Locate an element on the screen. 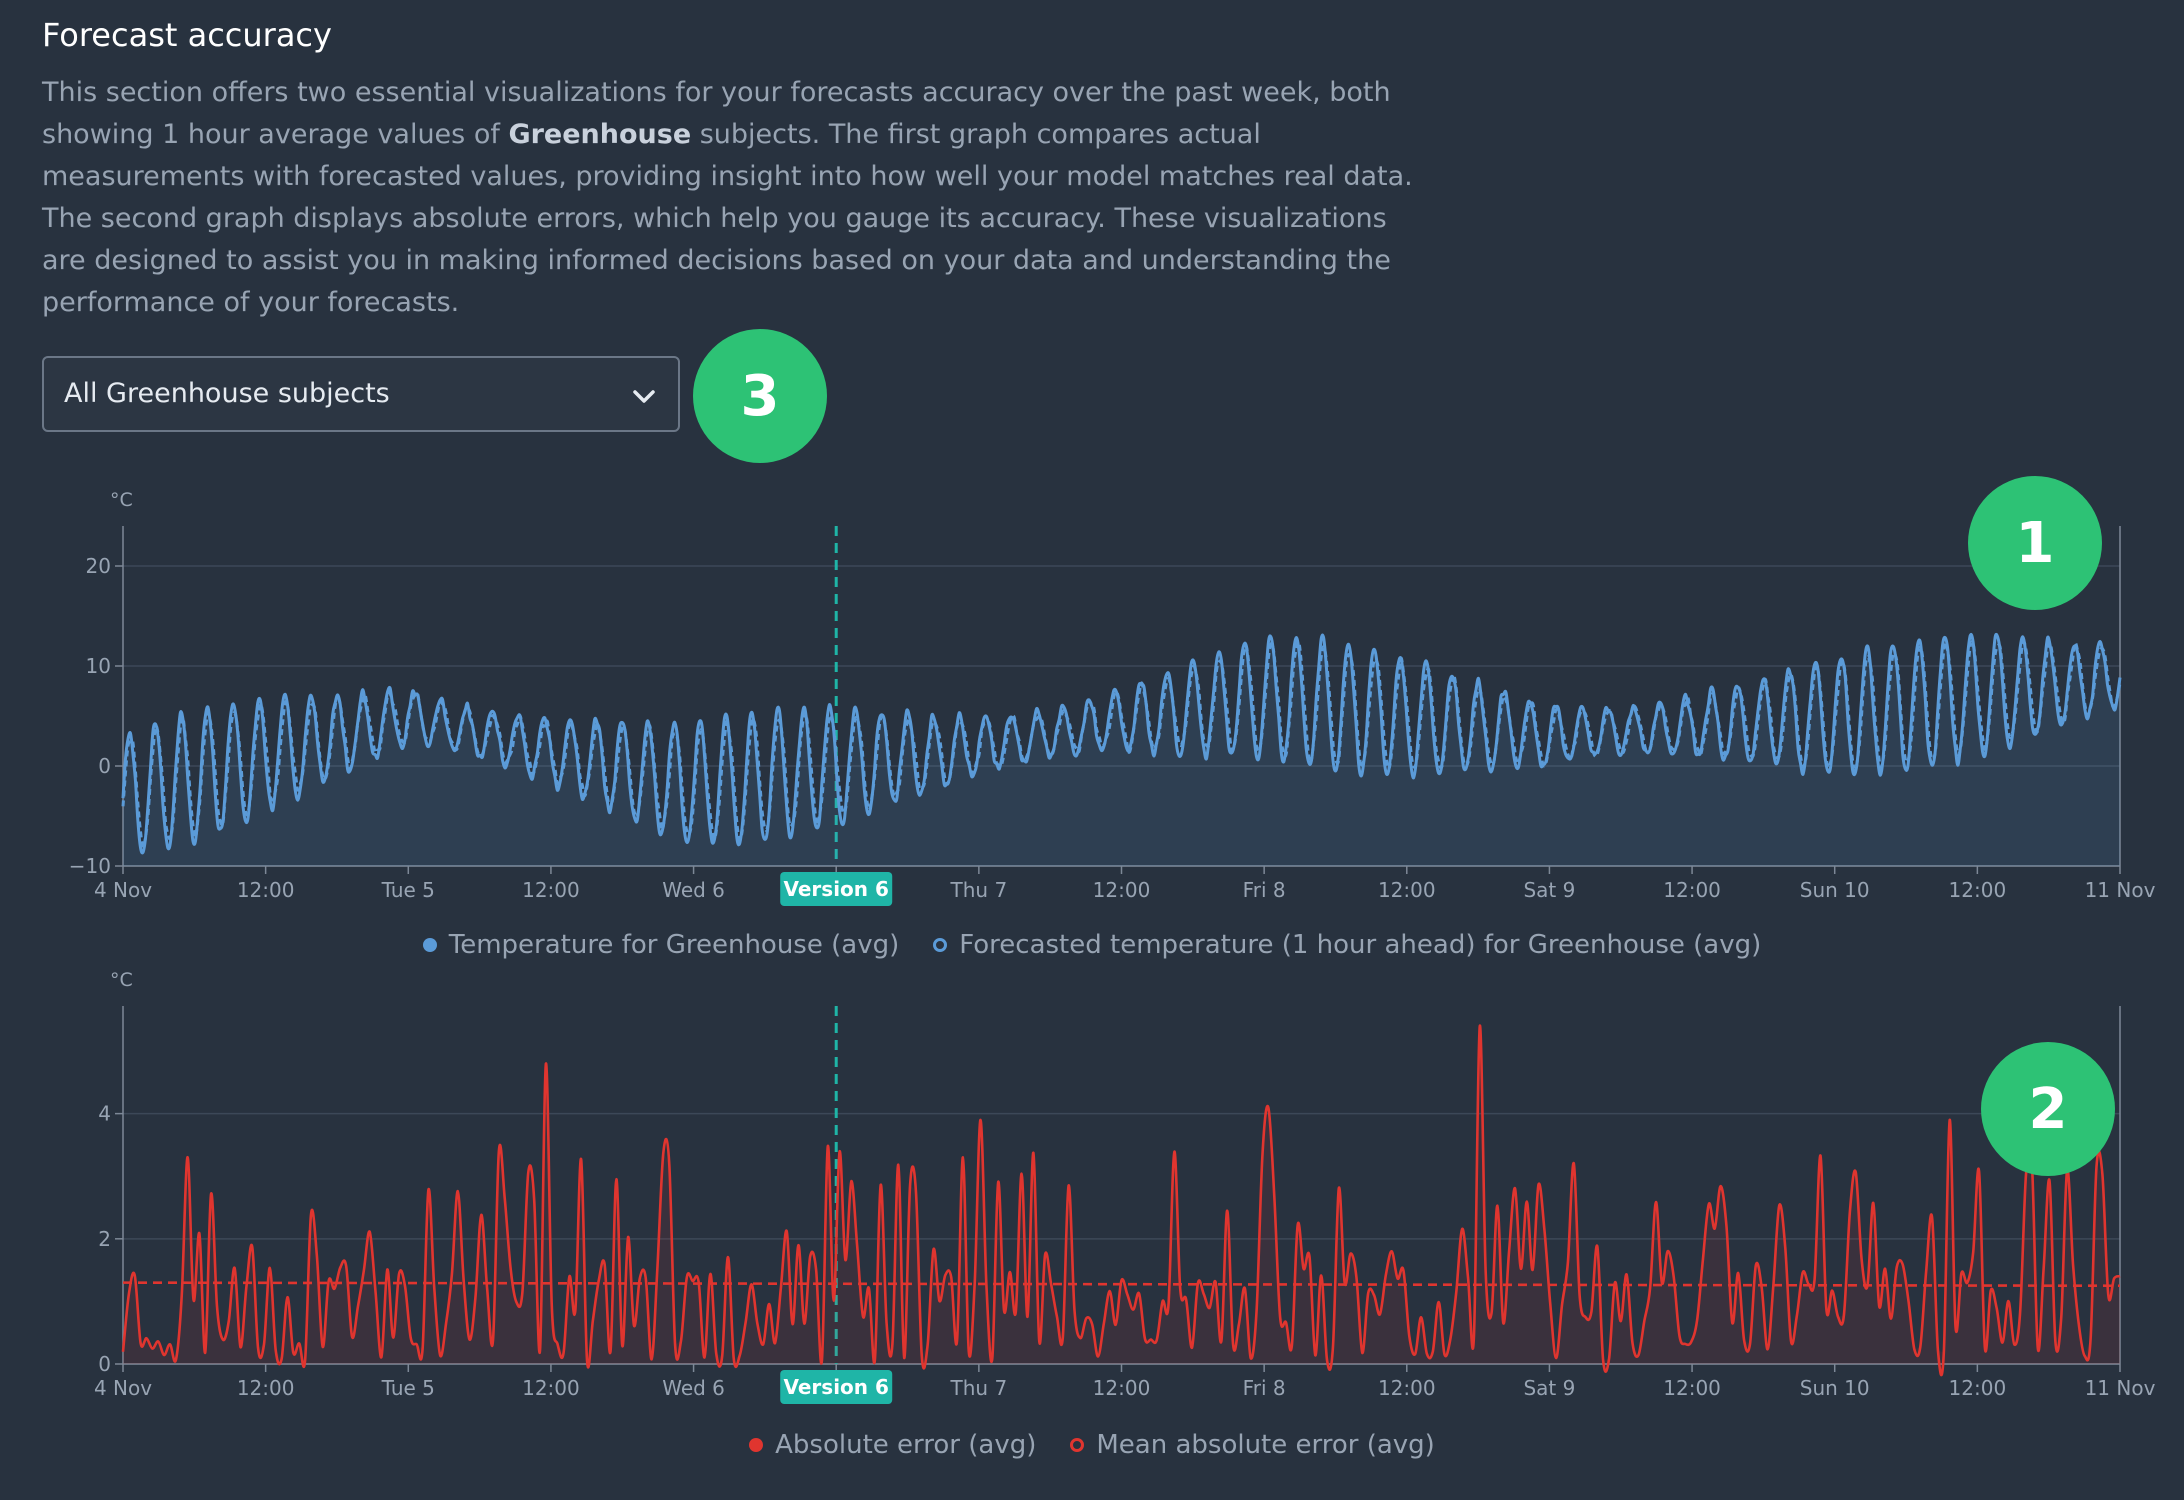 This screenshot has height=1500, width=2184. legend-label-temperature: Temperature for Greenhouse (avg) is located at coordinates (674, 945).